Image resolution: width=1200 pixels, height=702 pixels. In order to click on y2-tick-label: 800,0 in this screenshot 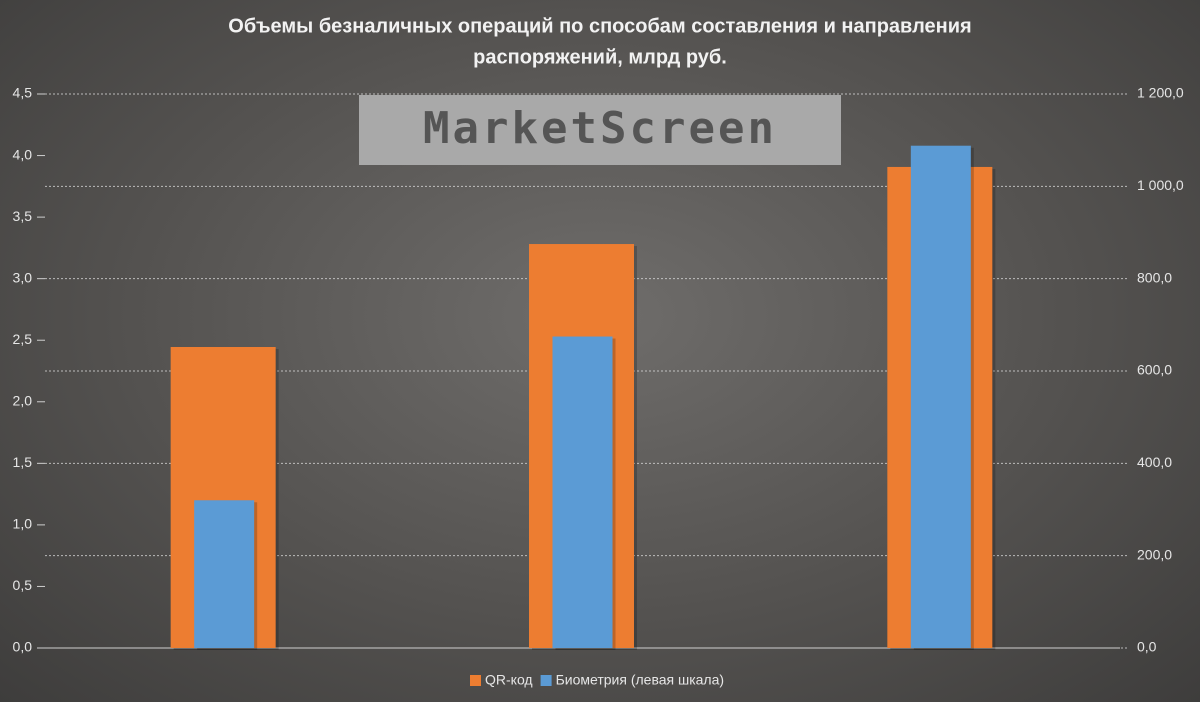, I will do `click(1154, 277)`.